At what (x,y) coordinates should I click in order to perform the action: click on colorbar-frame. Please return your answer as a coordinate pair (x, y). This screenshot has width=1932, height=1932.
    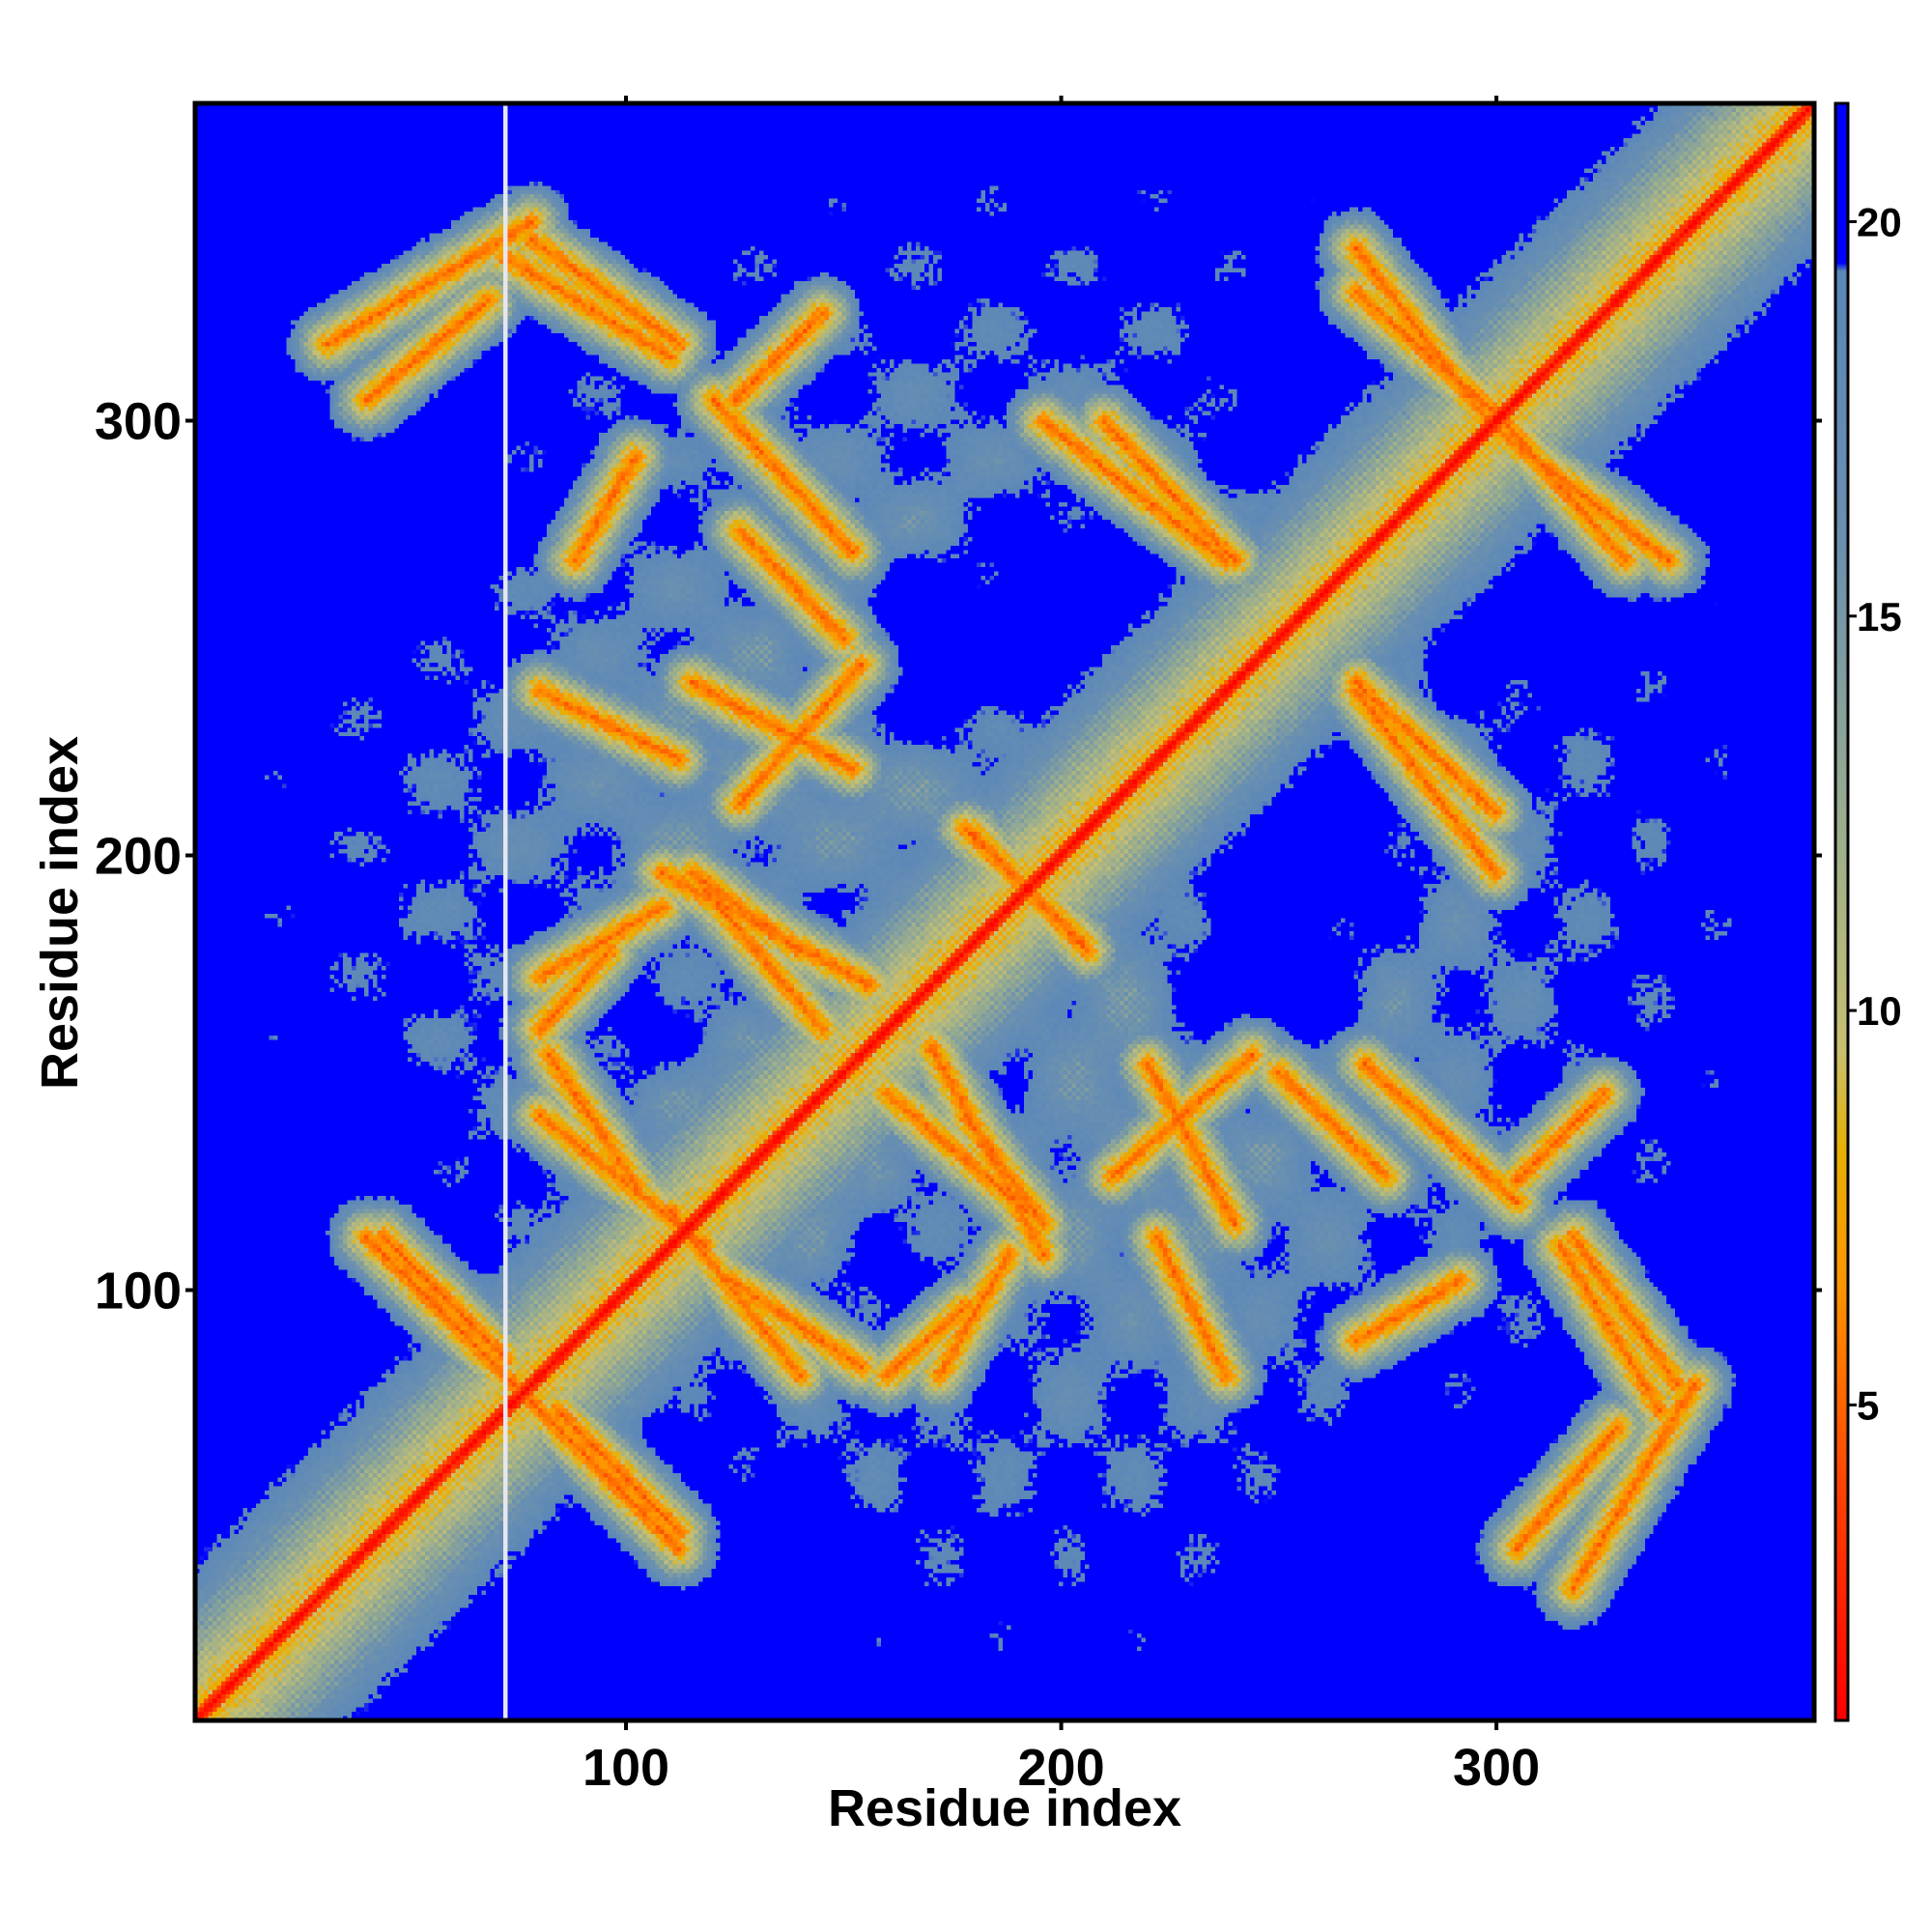
    Looking at the image, I should click on (1841, 911).